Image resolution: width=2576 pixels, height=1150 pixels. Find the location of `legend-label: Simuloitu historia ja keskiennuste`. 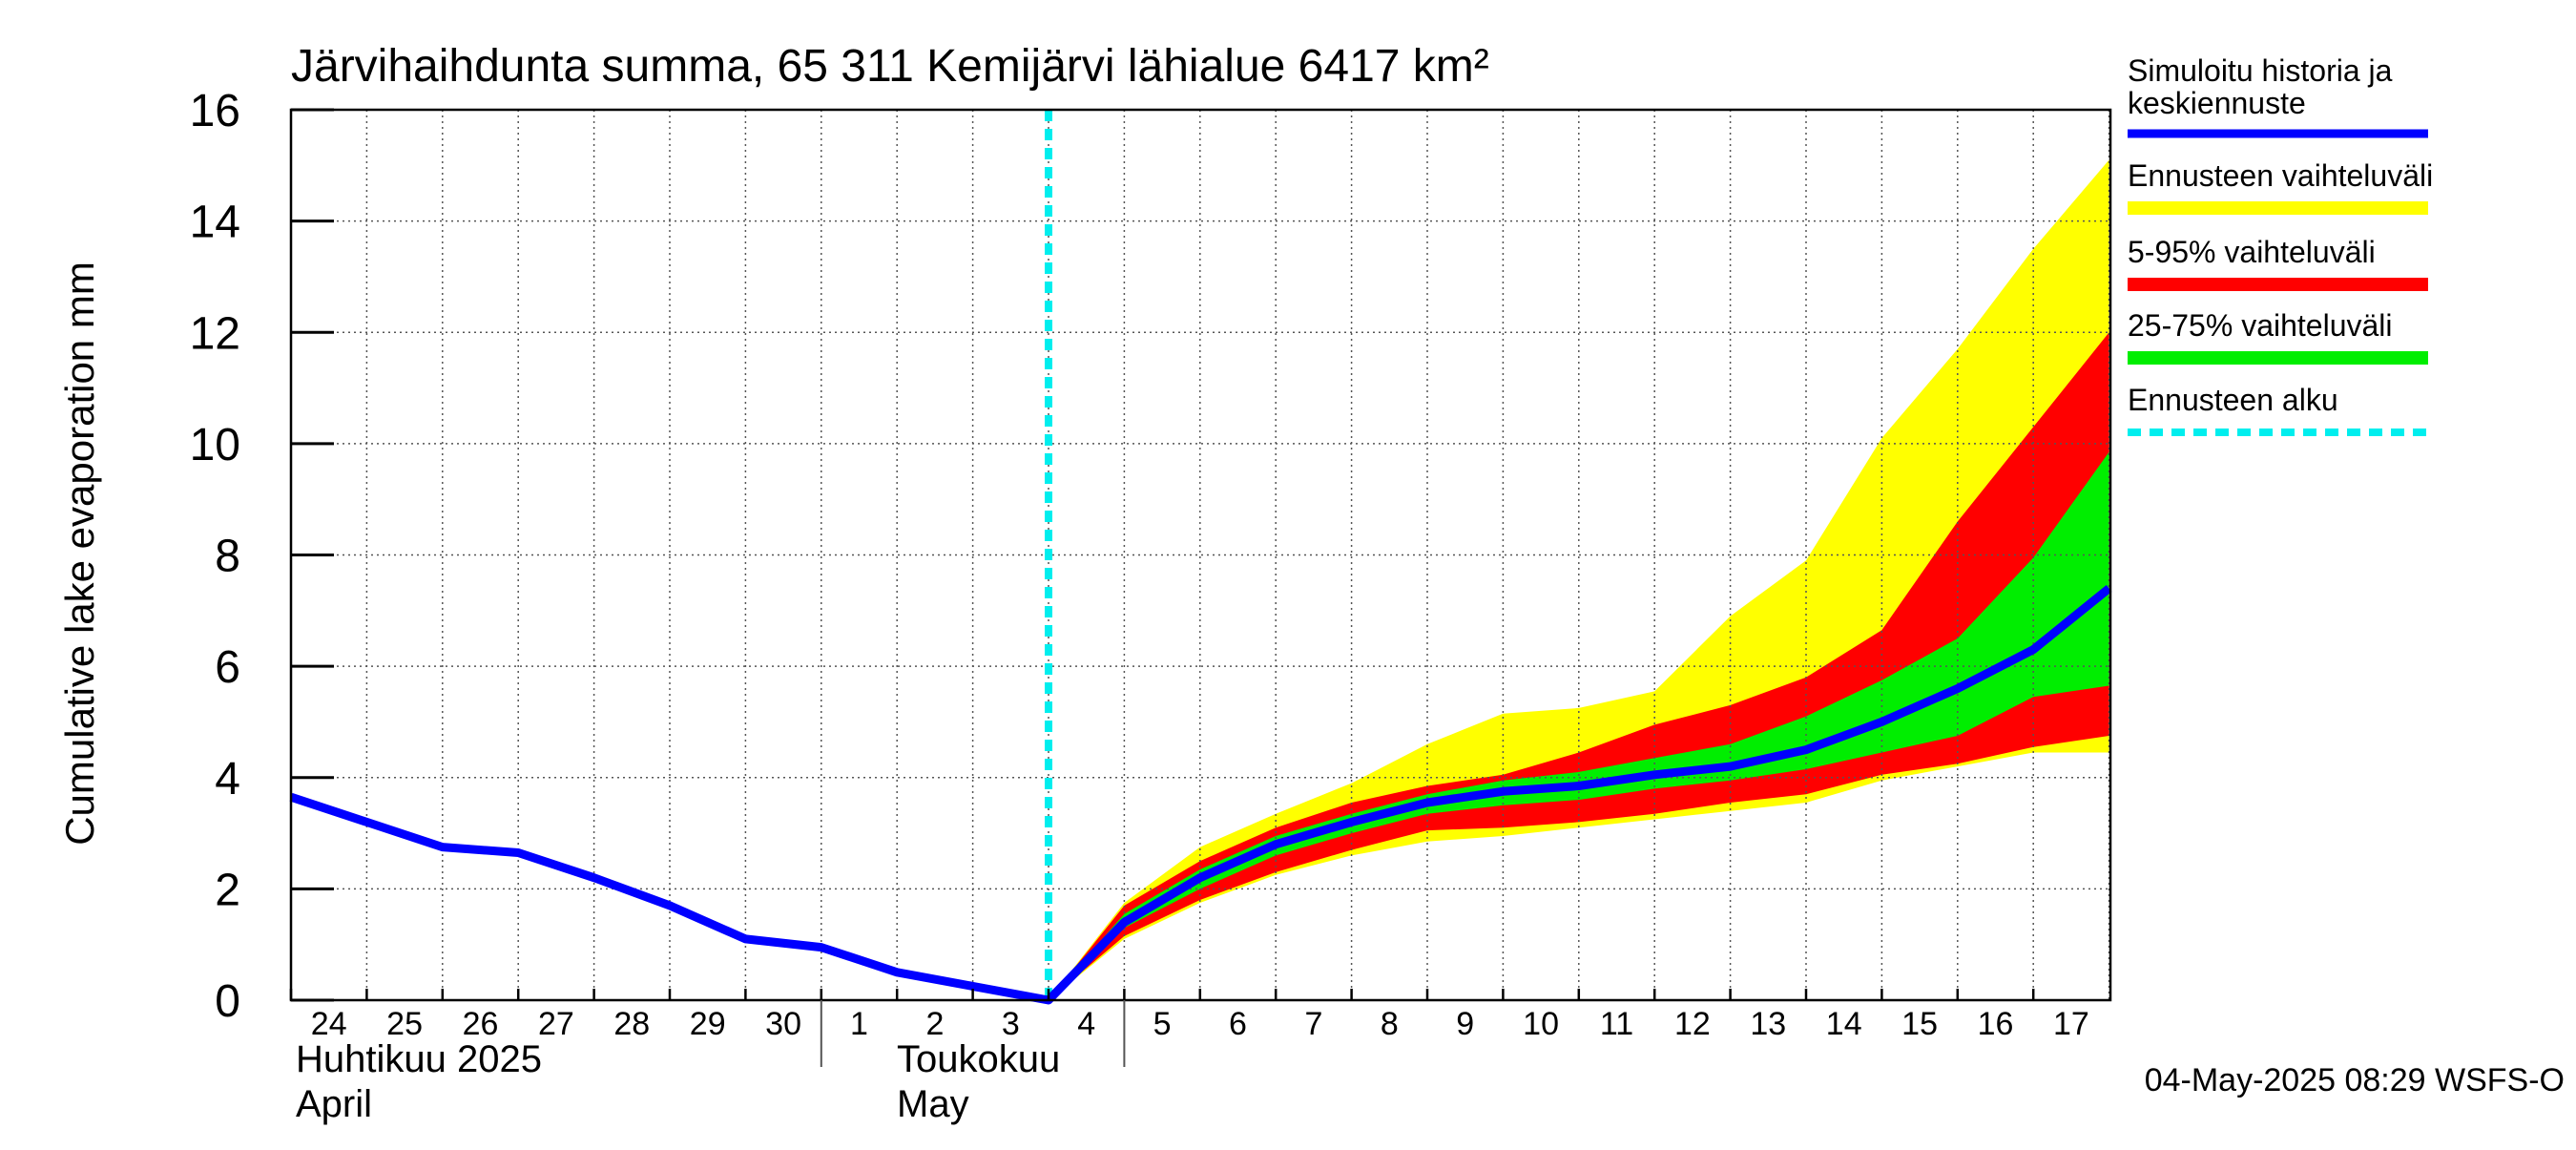

legend-label: Simuloitu historia ja keskiennuste is located at coordinates (2260, 86).